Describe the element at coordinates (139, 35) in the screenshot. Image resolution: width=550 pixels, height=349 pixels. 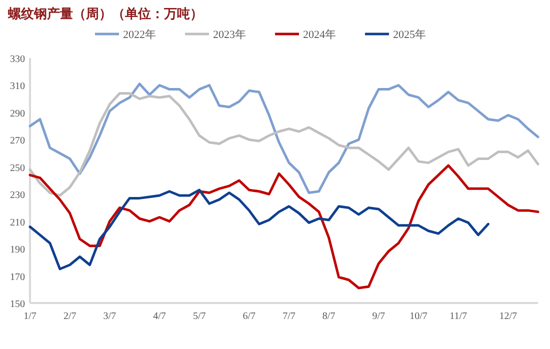
I see `legend-label: 2022年` at that location.